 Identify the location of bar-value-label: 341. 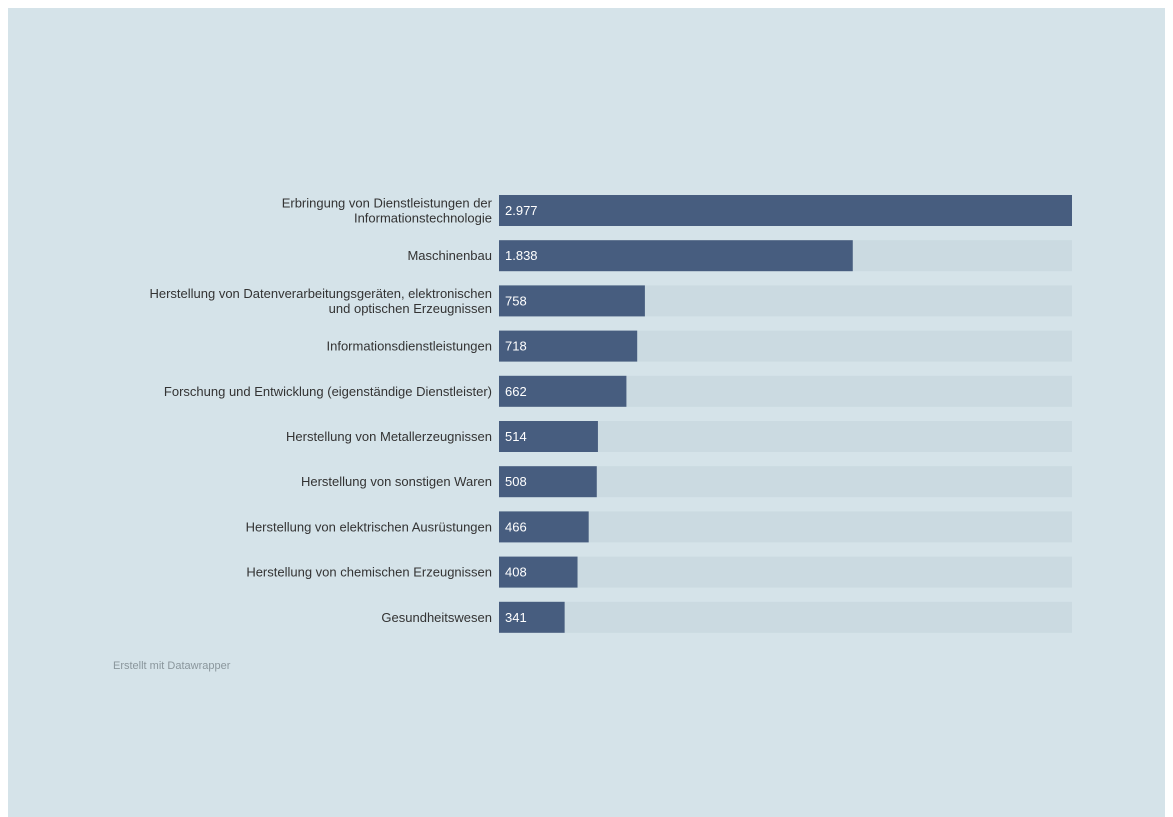
(516, 617).